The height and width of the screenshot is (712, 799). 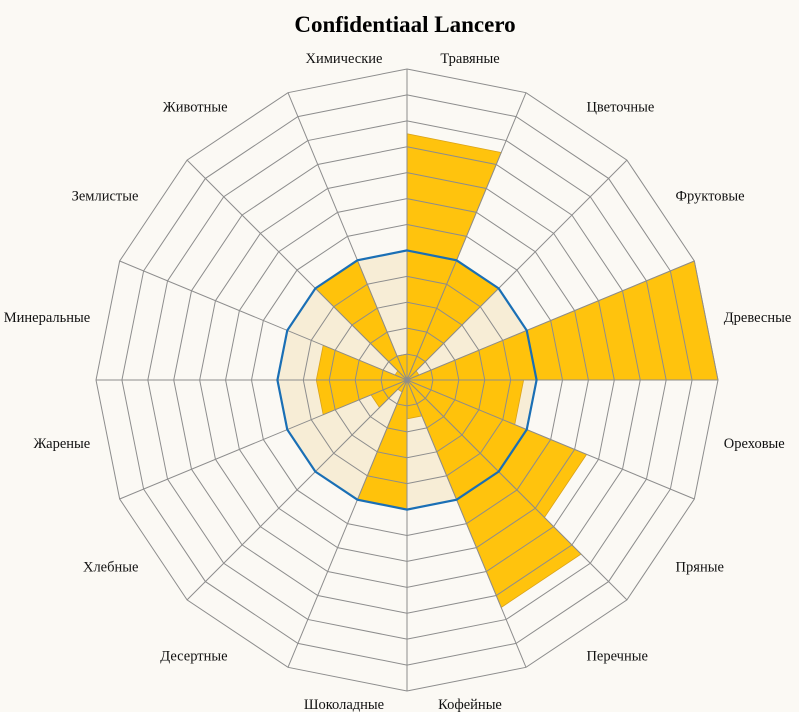 I want to click on reference-ring-layer, so click(x=407, y=380).